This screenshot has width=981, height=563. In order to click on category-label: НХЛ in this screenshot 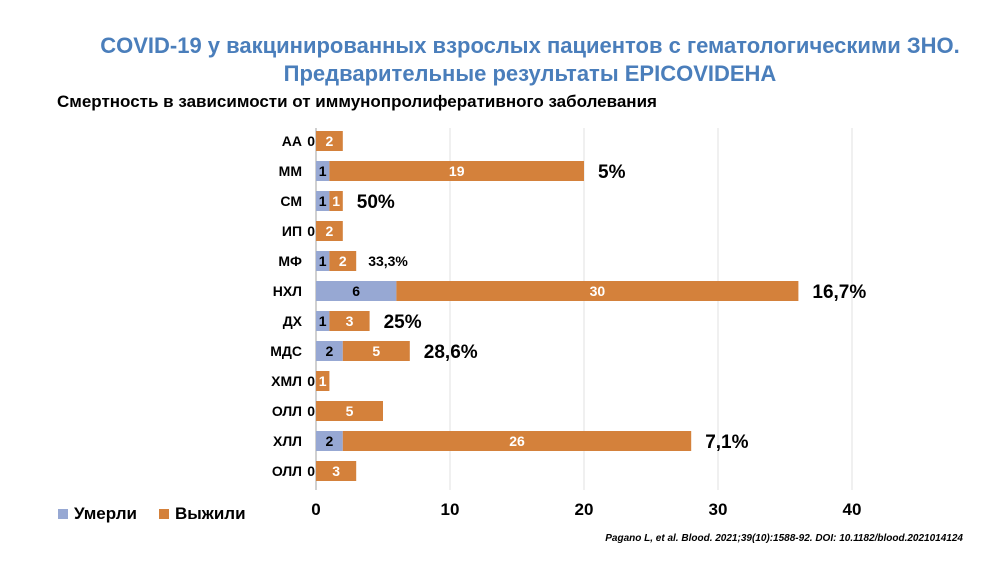, I will do `click(287, 291)`.